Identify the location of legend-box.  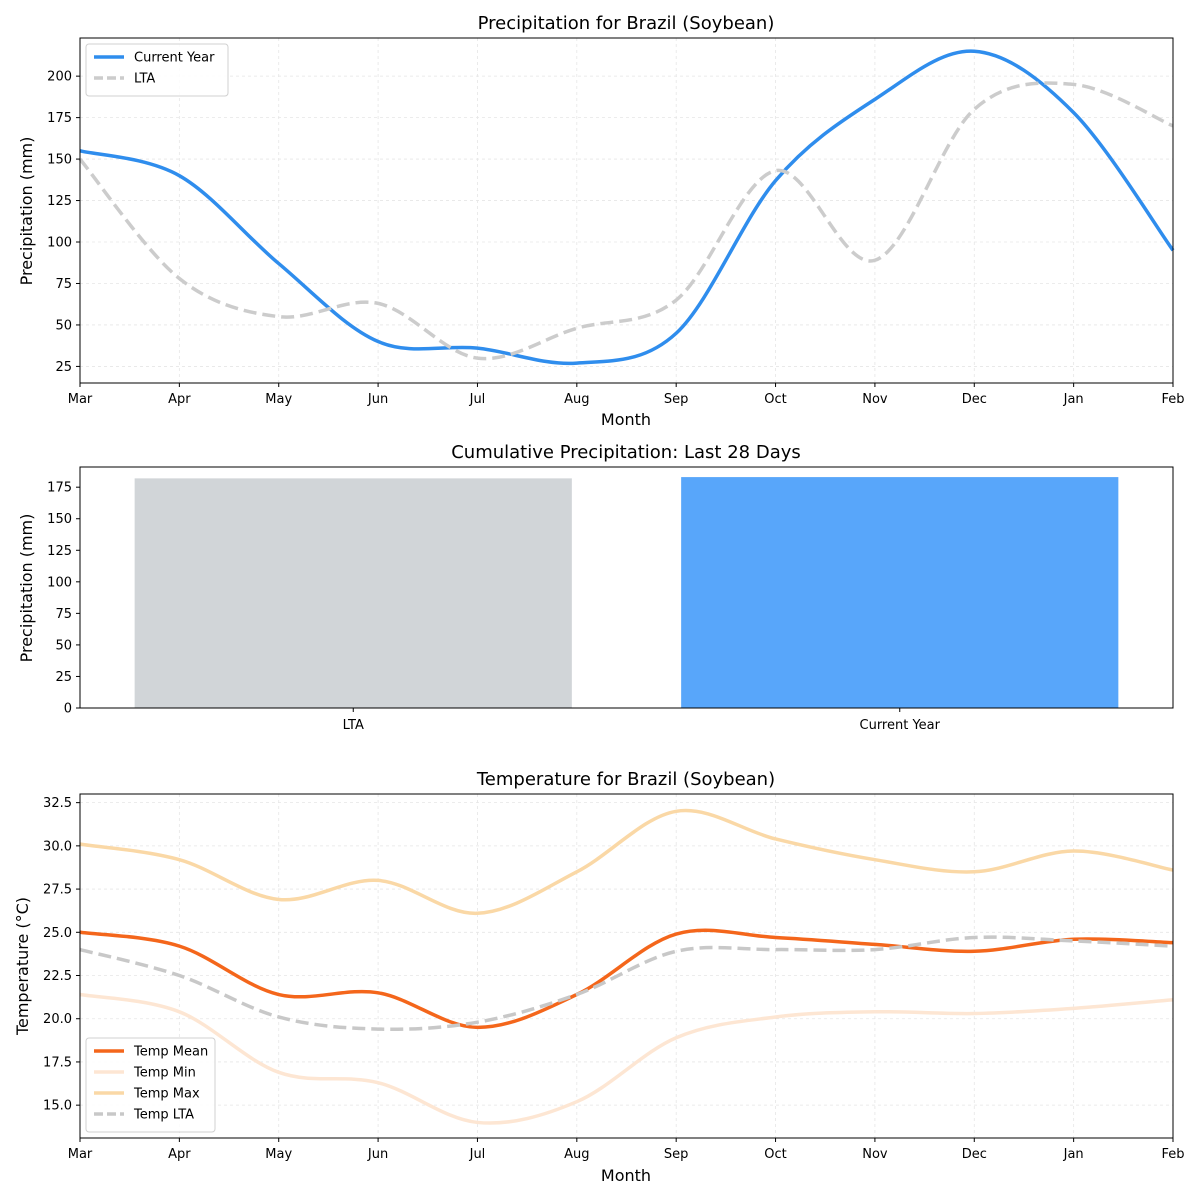
(150, 1085).